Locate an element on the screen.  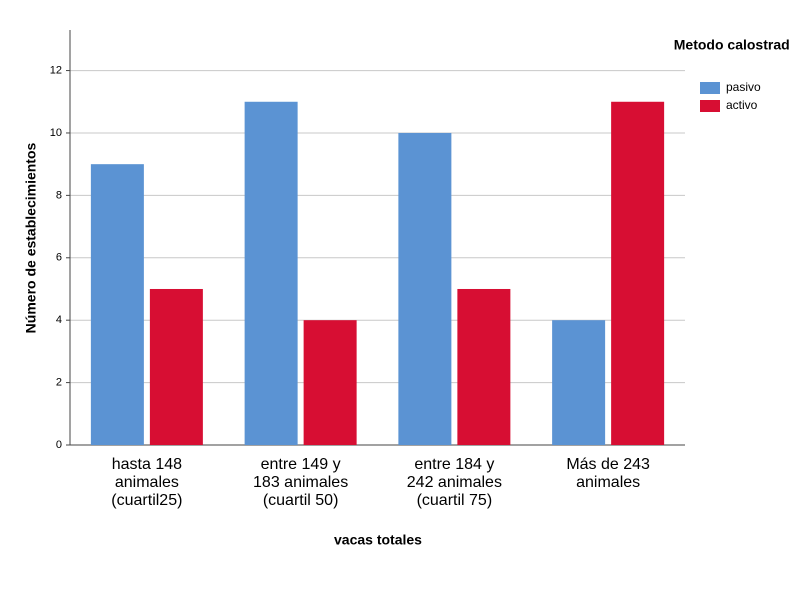
y-tick-label: 6 is located at coordinates (59, 258).